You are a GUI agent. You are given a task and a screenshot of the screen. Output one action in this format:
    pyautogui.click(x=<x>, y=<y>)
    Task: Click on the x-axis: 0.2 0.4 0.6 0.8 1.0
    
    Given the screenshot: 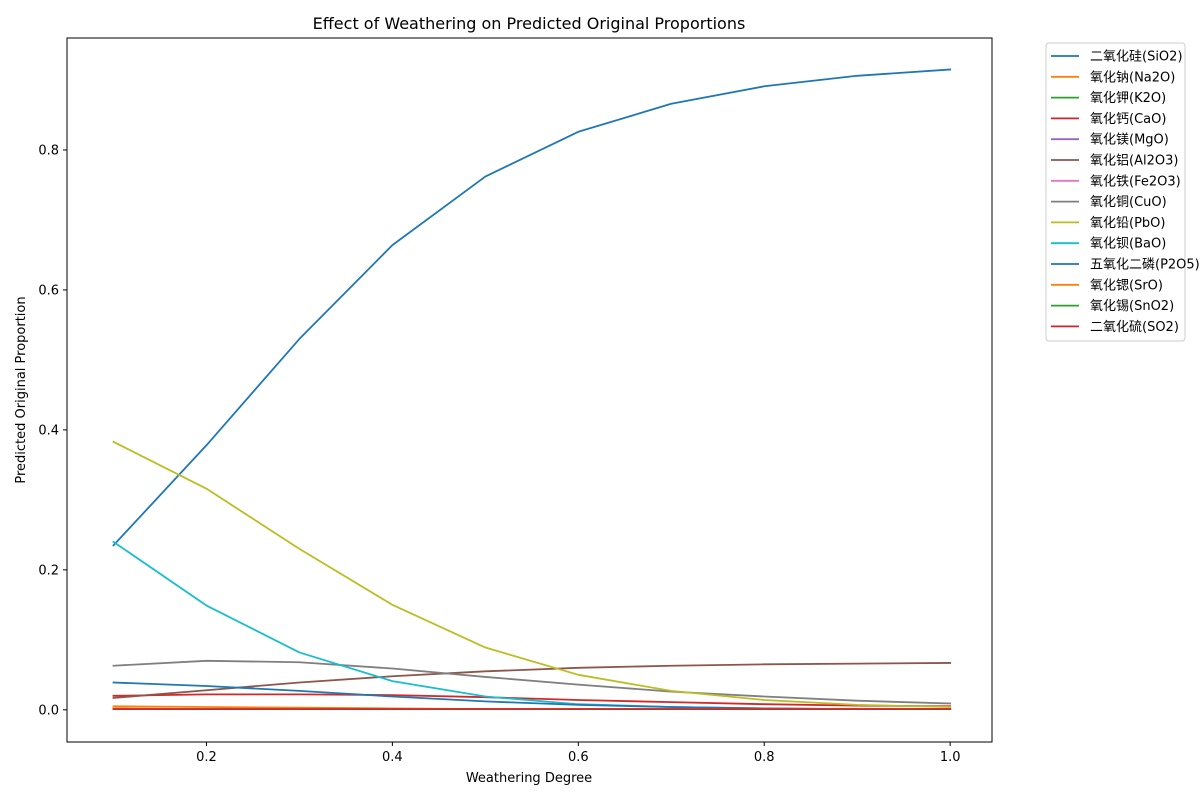 What is the action you would take?
    pyautogui.click(x=578, y=753)
    